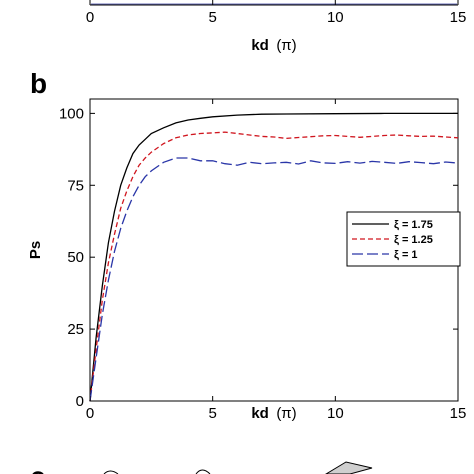 The height and width of the screenshot is (474, 474). What do you see at coordinates (35, 250) in the screenshot?
I see `y-axis-title: Ps` at bounding box center [35, 250].